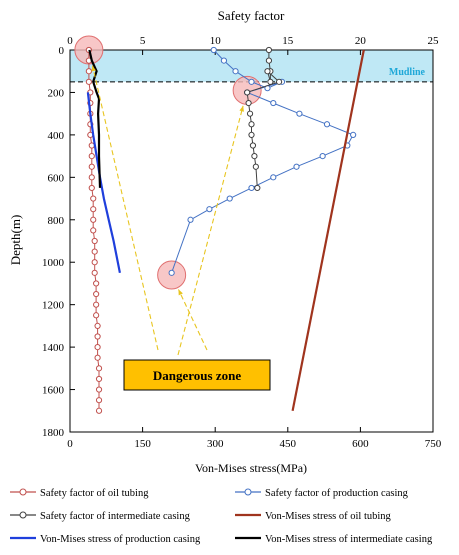  What do you see at coordinates (361, 41) in the screenshot?
I see `top-tick-label: 20` at bounding box center [361, 41].